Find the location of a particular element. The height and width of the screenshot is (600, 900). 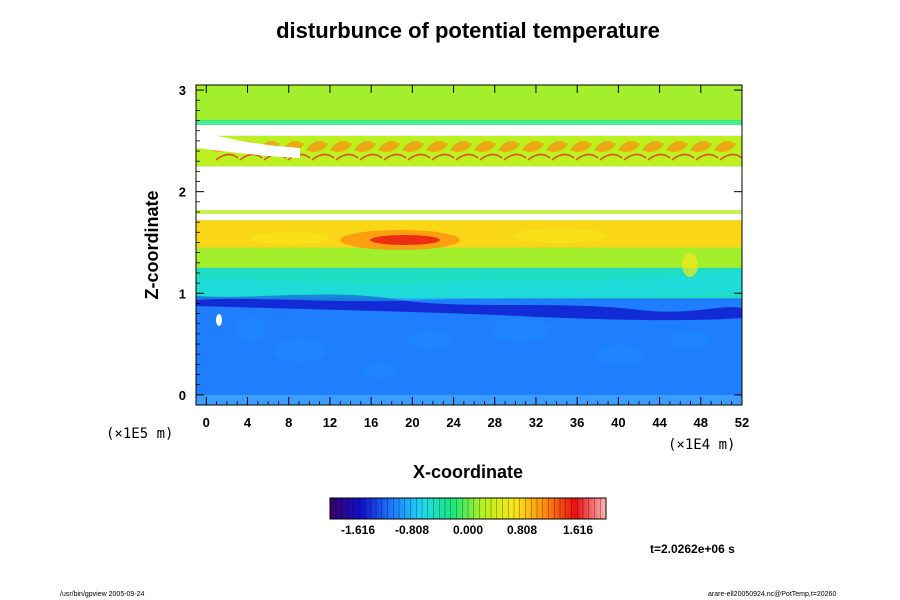

chart-title: disturbunce of potential temperature is located at coordinates (468, 30).